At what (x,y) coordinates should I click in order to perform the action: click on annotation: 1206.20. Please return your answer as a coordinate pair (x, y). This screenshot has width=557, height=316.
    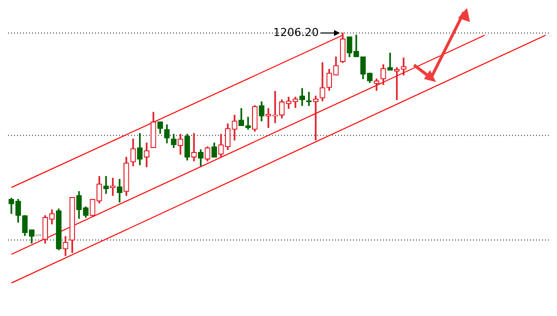
    Looking at the image, I should click on (296, 32).